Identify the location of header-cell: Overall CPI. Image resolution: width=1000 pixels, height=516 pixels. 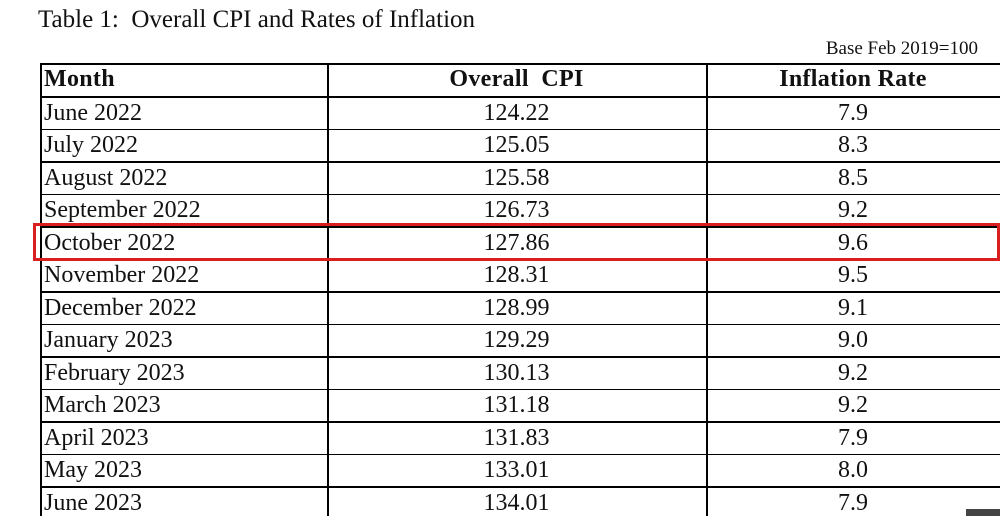
(516, 79).